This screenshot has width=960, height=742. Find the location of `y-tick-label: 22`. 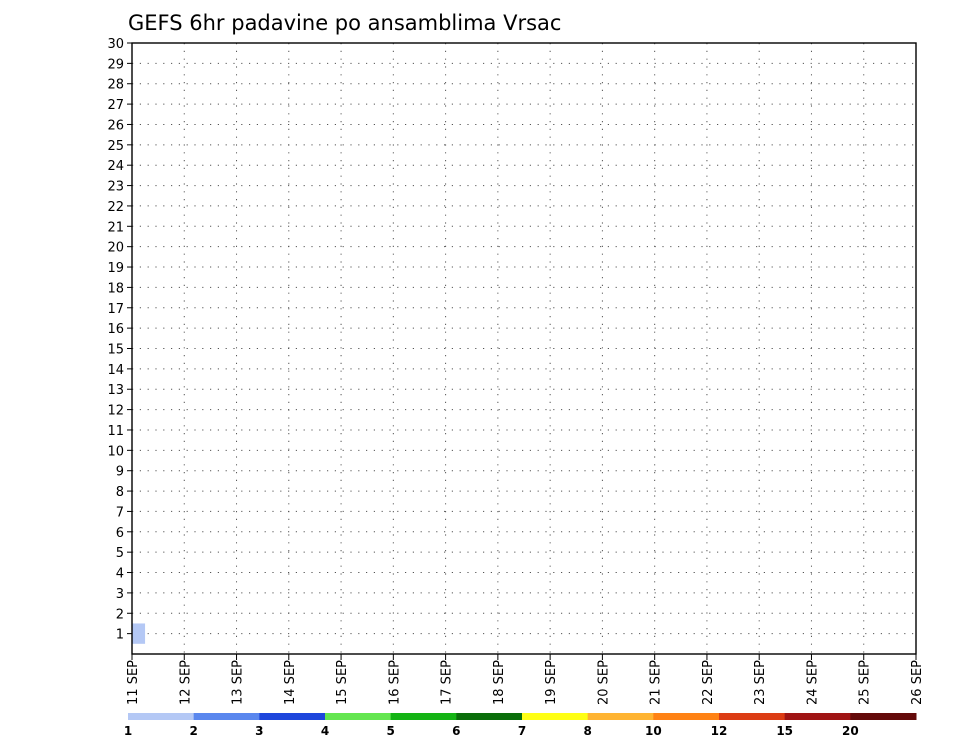

y-tick-label: 22 is located at coordinates (115, 207).